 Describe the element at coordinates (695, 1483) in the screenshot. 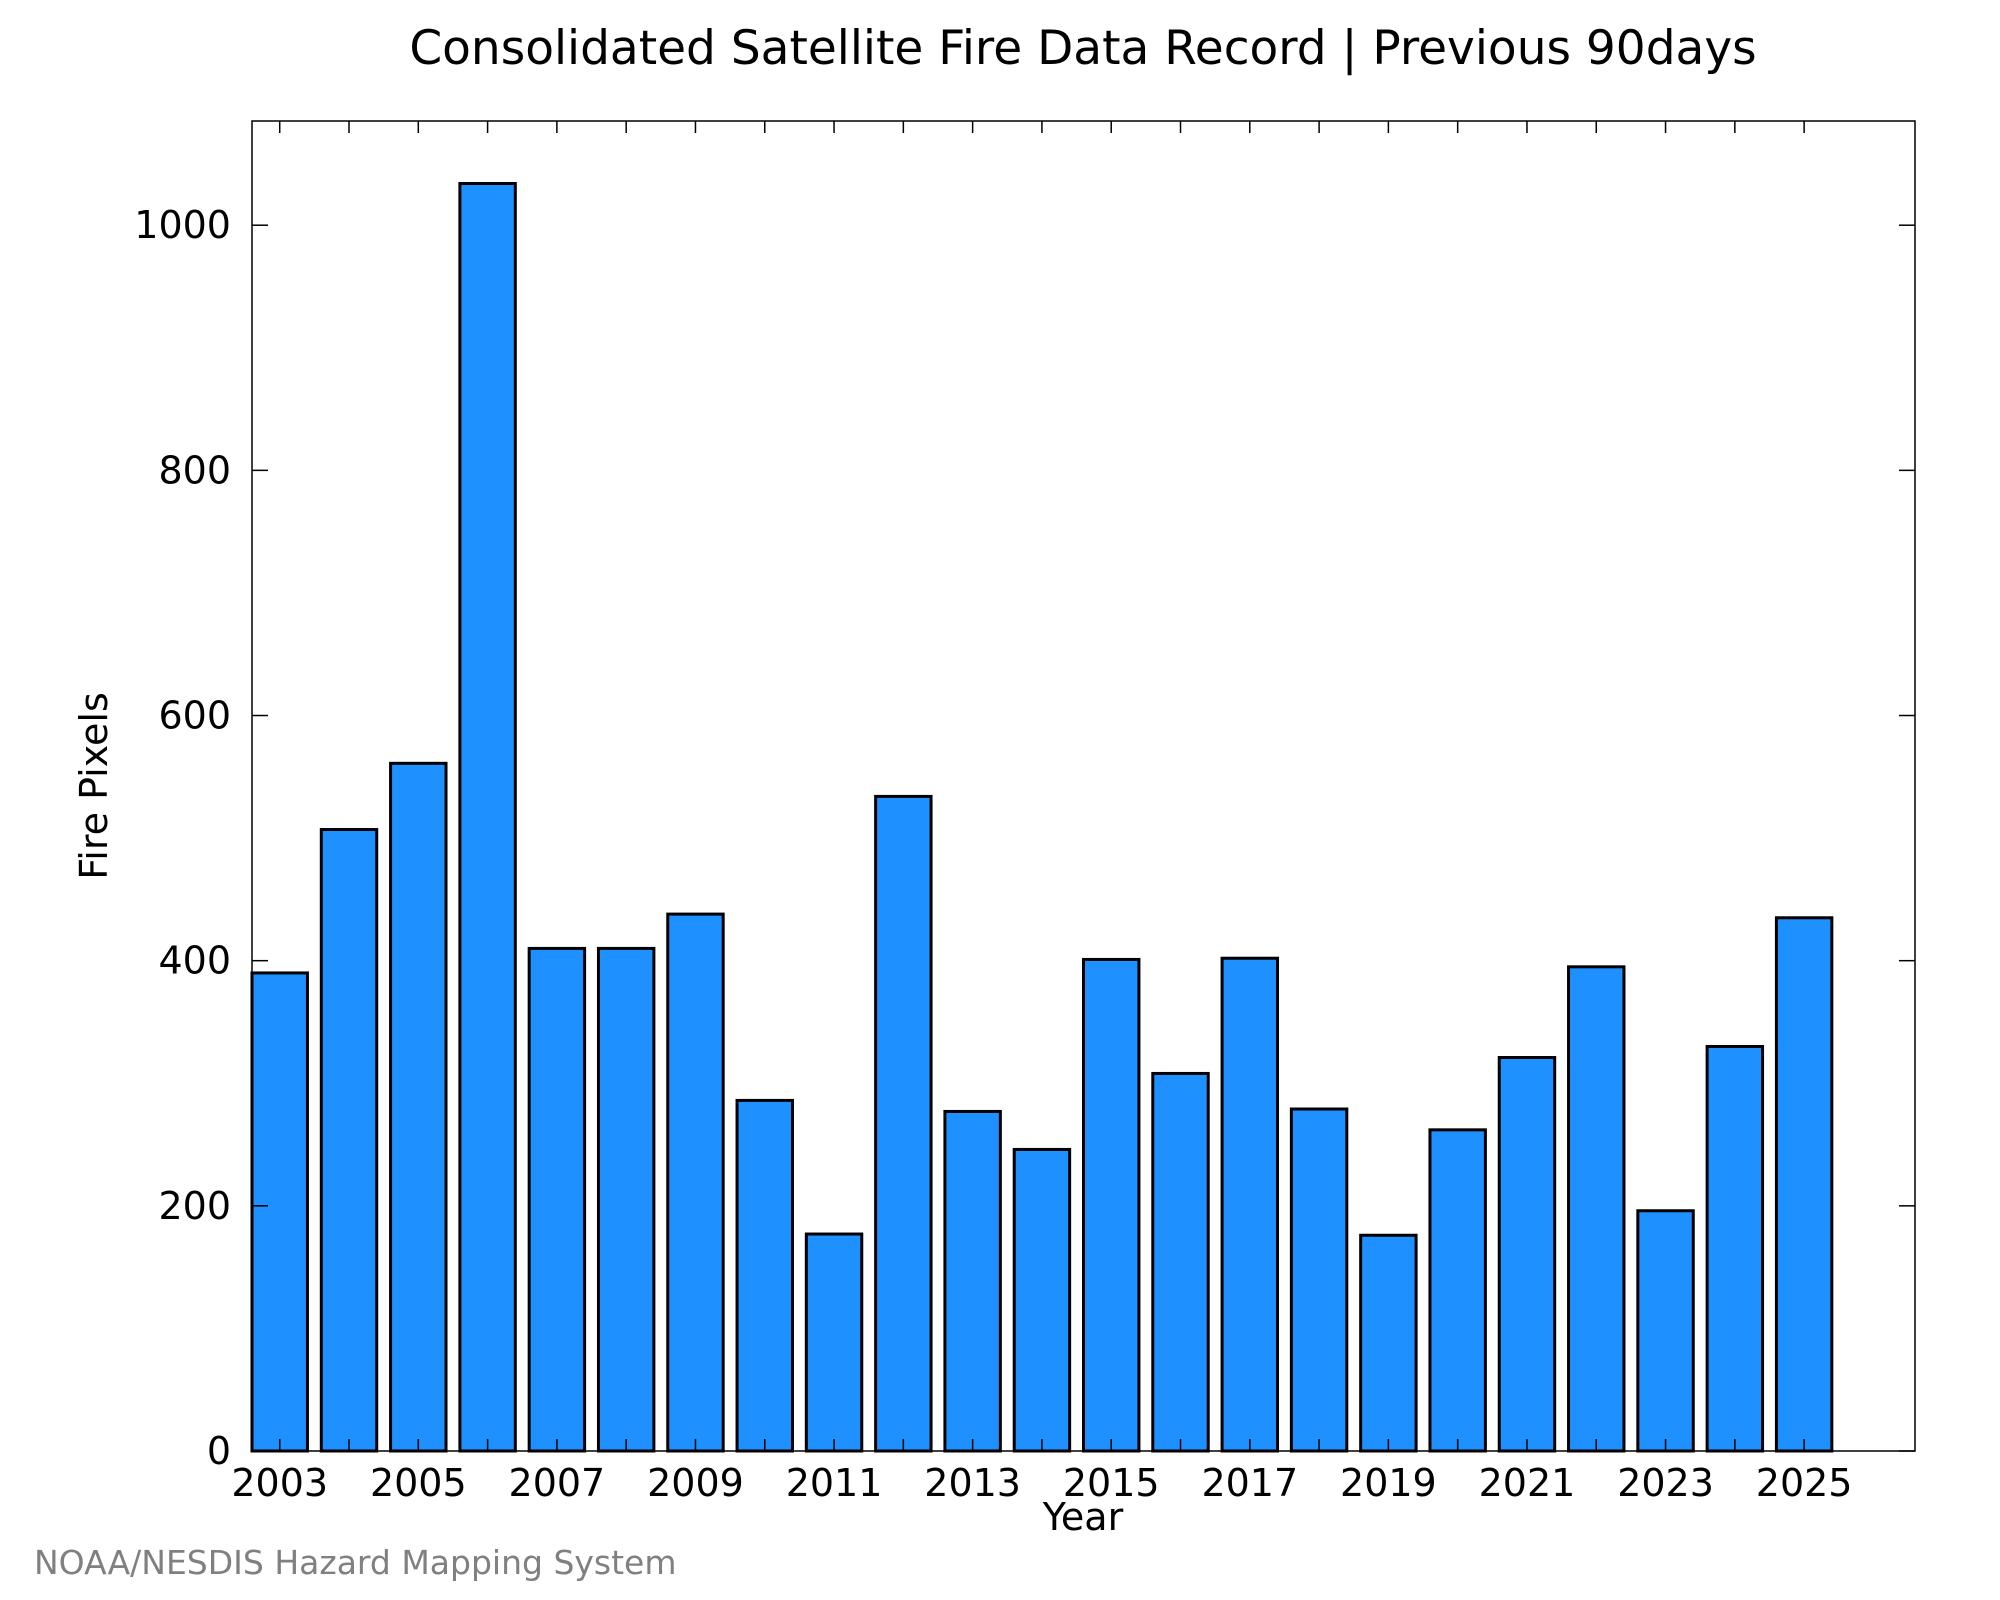

I see `x-tick-label-2009: 2009` at that location.